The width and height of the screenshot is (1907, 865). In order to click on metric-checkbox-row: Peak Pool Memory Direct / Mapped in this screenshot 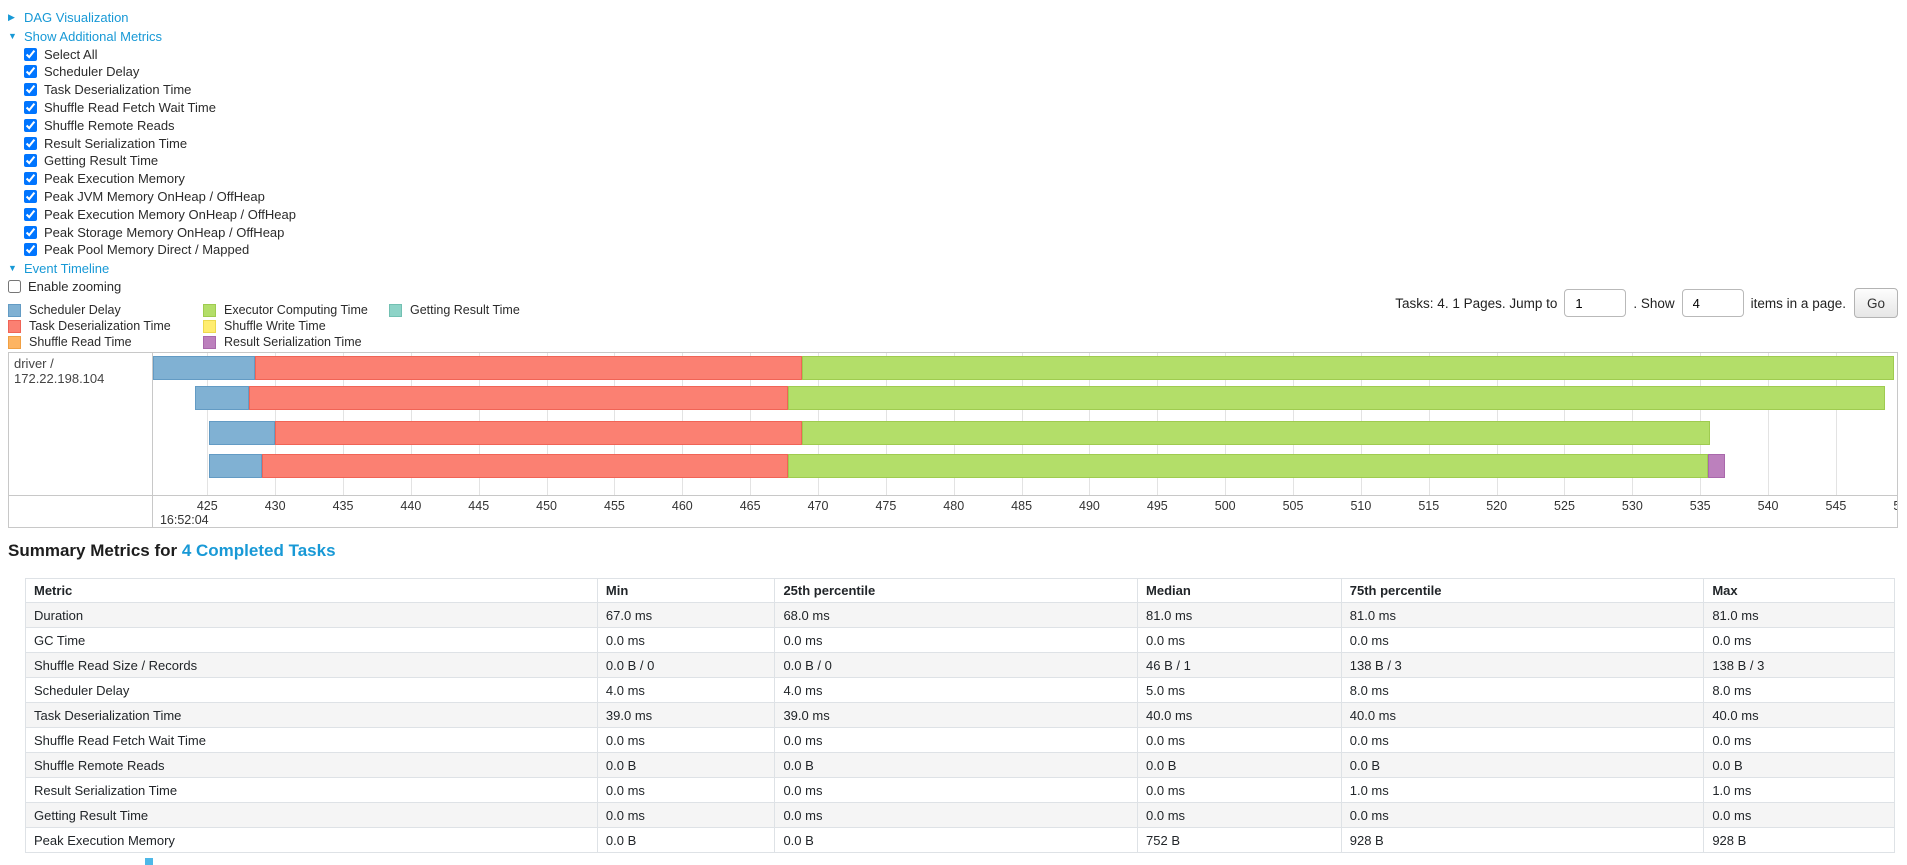, I will do `click(136, 250)`.